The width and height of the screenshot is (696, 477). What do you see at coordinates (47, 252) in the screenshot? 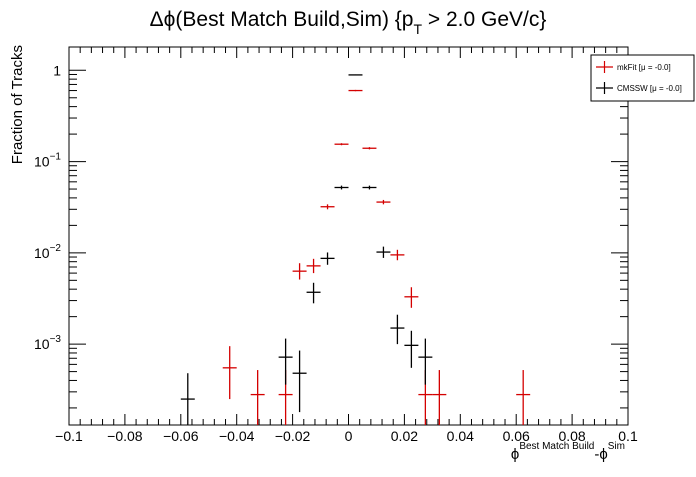
I see `y-tick-label: 10⁻²` at bounding box center [47, 252].